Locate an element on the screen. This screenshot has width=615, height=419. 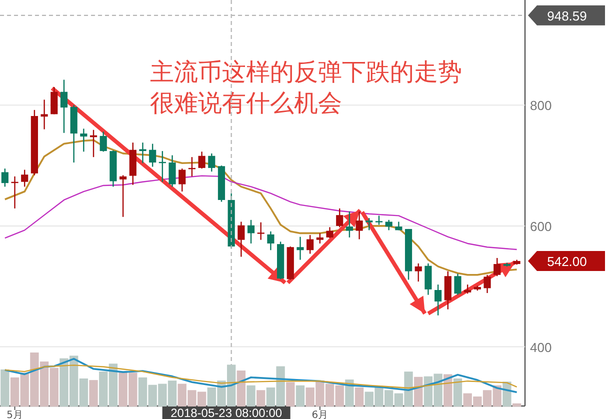
y-tick-label: 600 is located at coordinates (541, 226).